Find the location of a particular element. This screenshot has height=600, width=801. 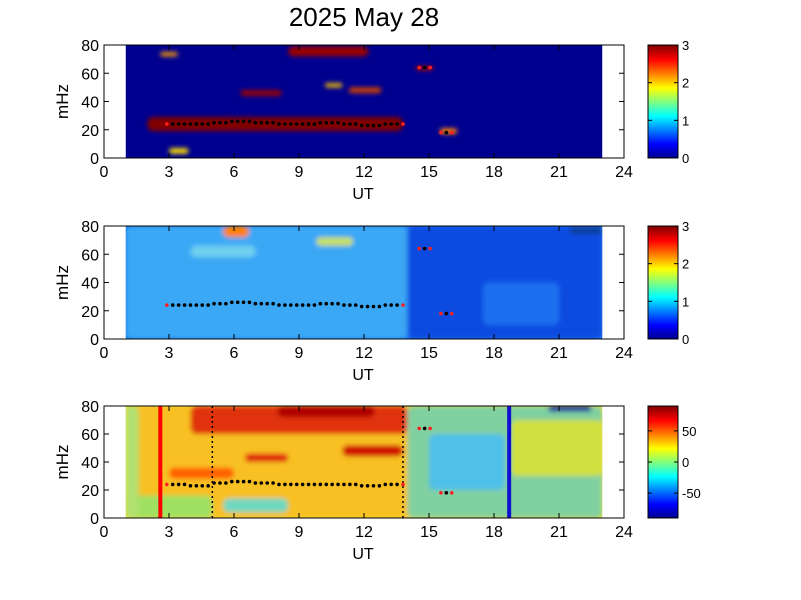

colorbar-tick-label: 3 is located at coordinates (685, 226).